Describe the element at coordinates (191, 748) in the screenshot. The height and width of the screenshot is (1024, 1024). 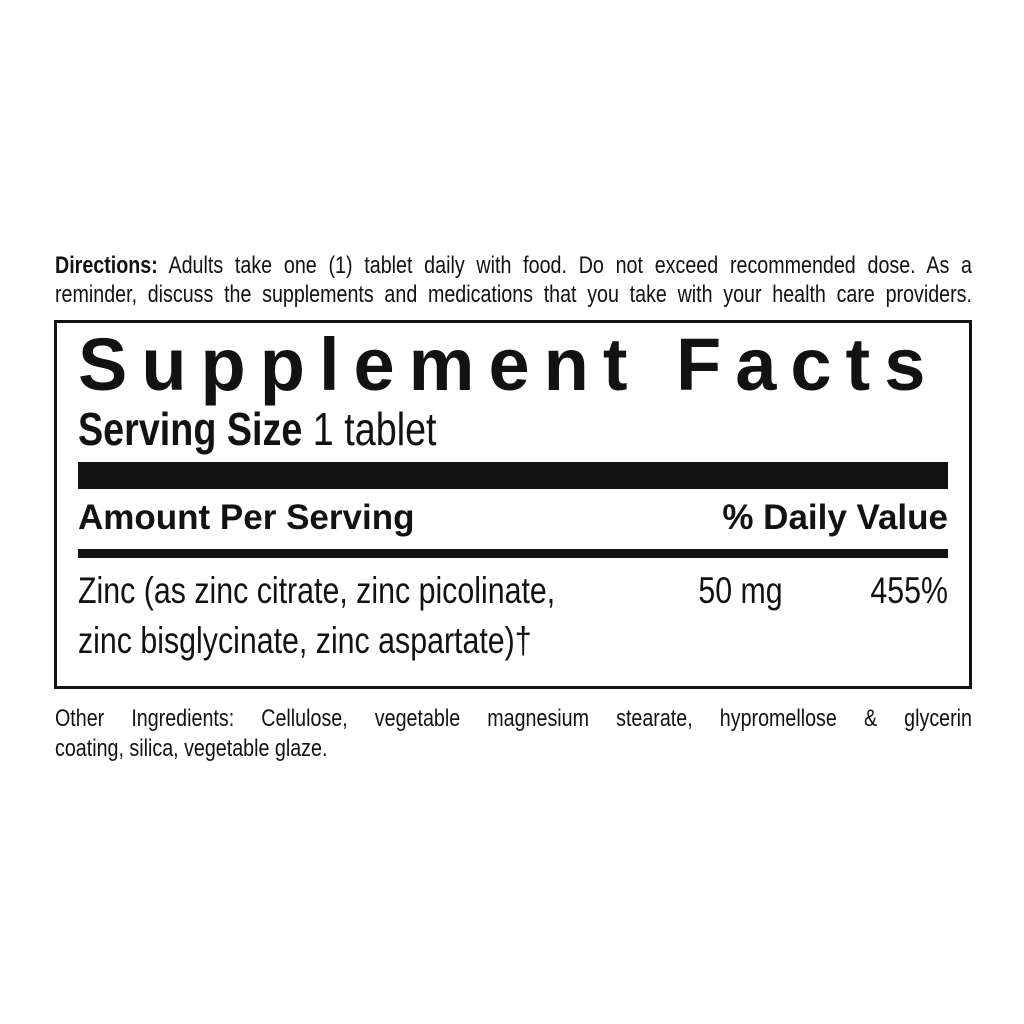
I see `other-ingredients-line-2: coating, silica, vegetable glaze.` at that location.